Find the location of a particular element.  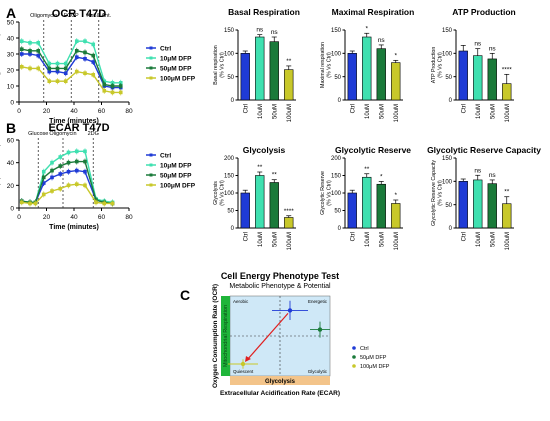

category-label: 10uM is located at coordinates (368, 111).